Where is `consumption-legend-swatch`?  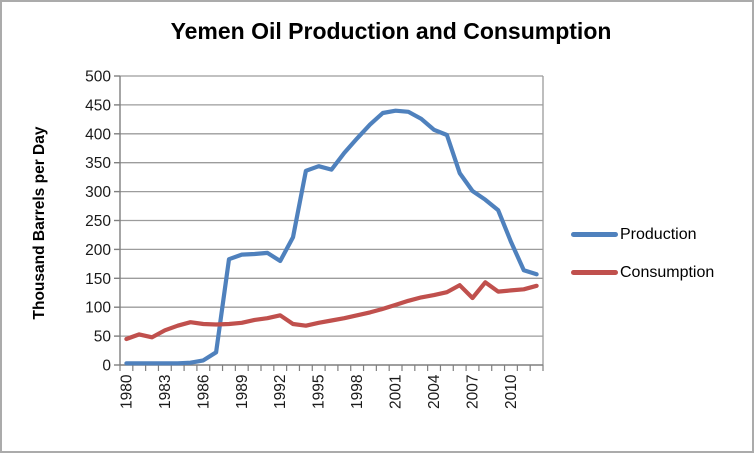
consumption-legend-swatch is located at coordinates (594, 272).